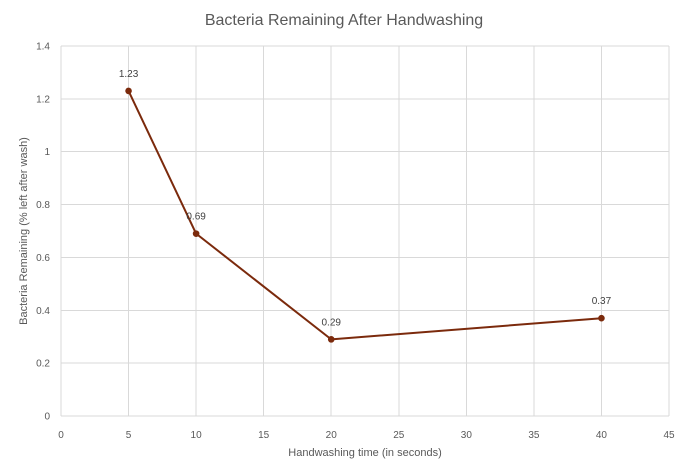 This screenshot has width=687, height=475. Describe the element at coordinates (129, 435) in the screenshot. I see `x-tick-label: 5` at that location.